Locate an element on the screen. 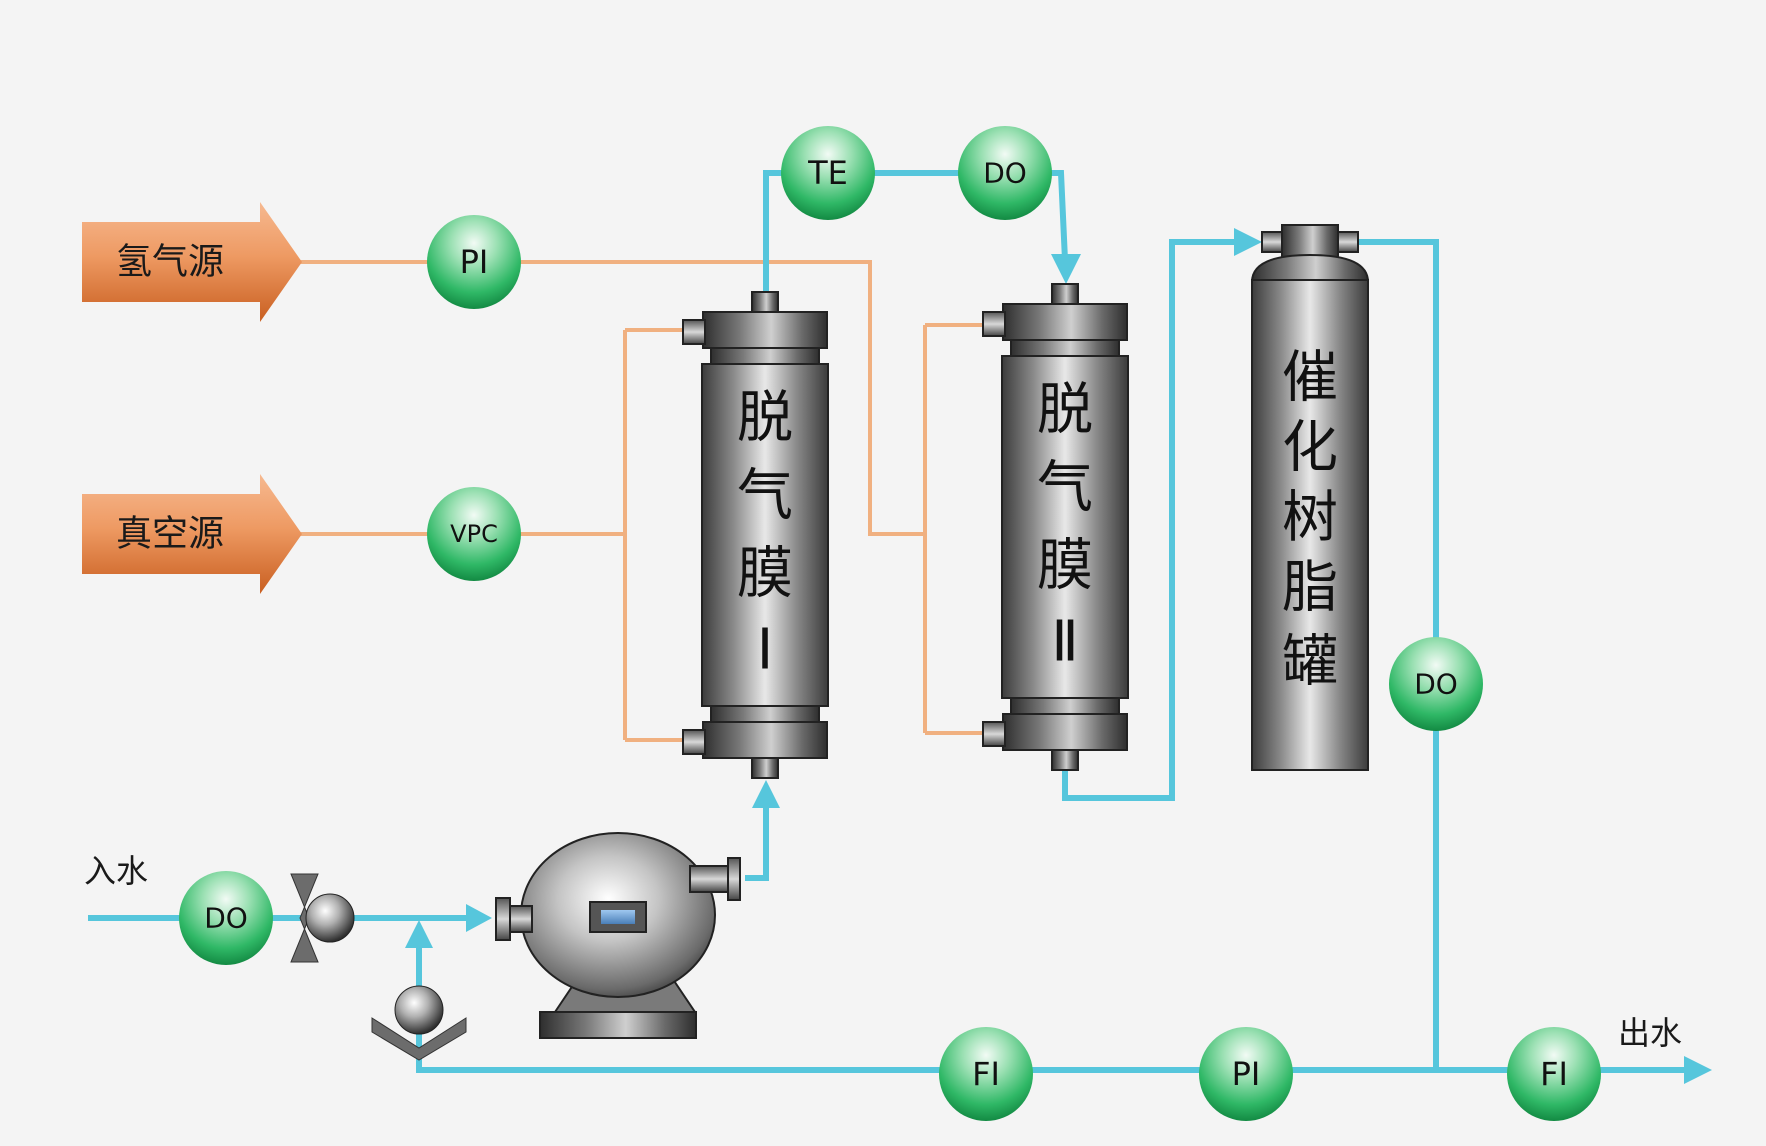 This screenshot has width=1766, height=1146. pump-outlet-line is located at coordinates (757, 835).